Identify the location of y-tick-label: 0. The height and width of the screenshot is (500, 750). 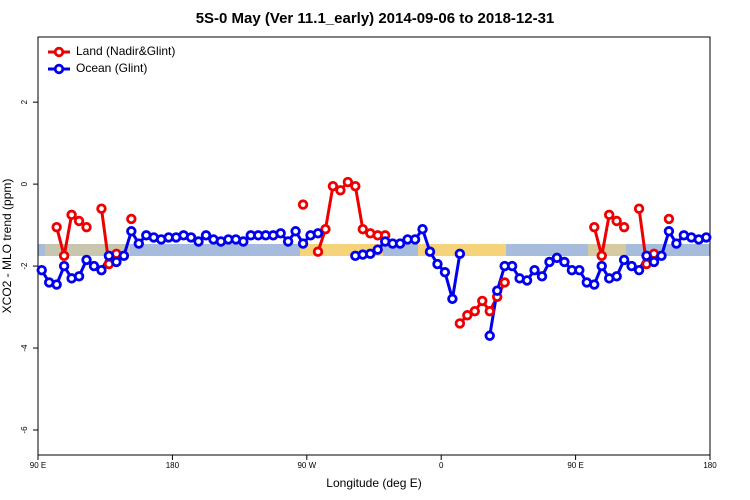
(24, 183).